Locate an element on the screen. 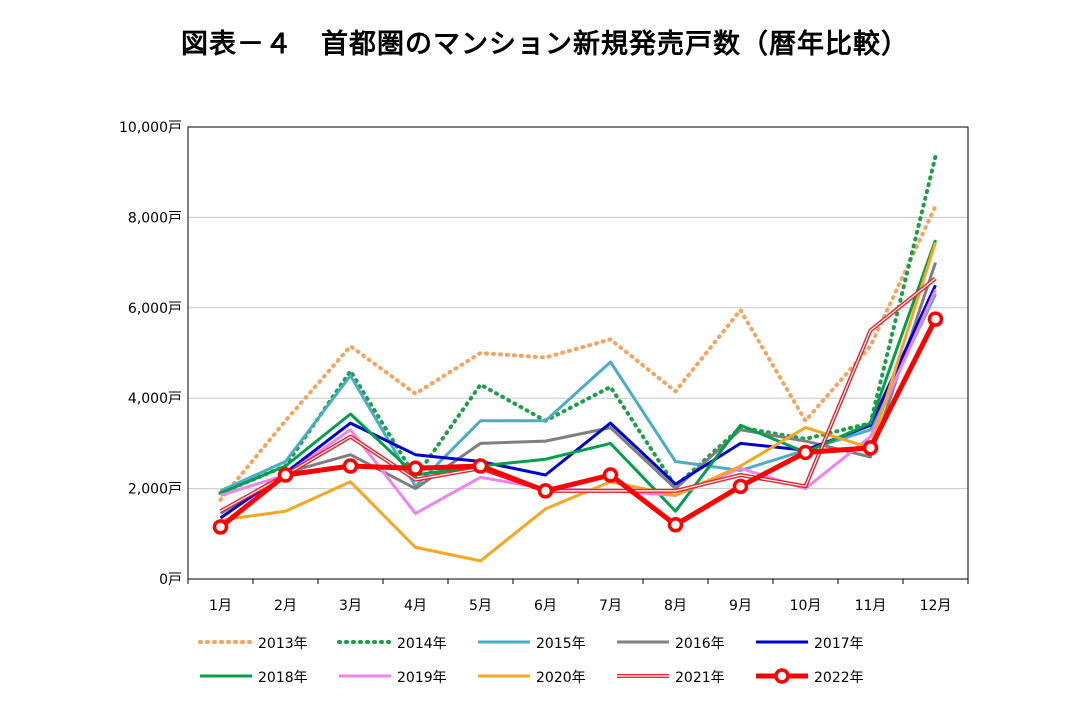 This screenshot has height=718, width=1090. x-tick-label: 10月 is located at coordinates (806, 606).